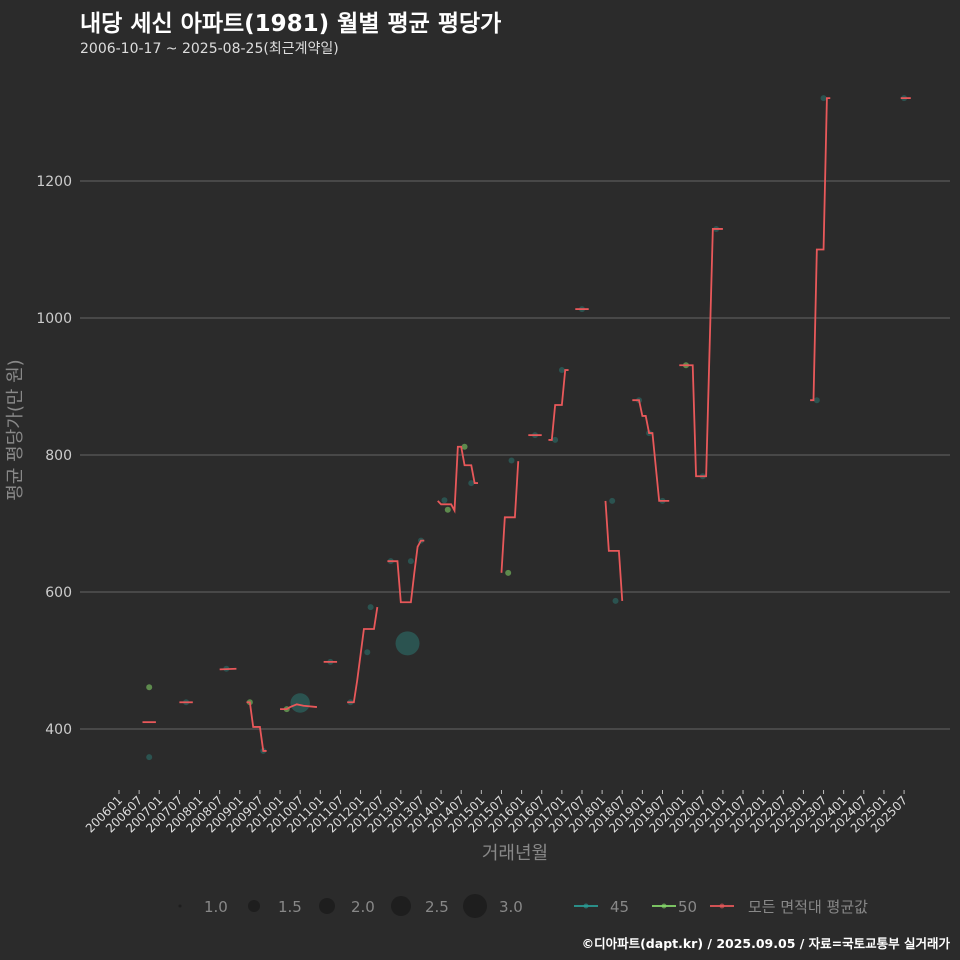 This screenshot has height=960, width=960. What do you see at coordinates (54, 182) in the screenshot?
I see `y-tick-label: 1200` at bounding box center [54, 182].